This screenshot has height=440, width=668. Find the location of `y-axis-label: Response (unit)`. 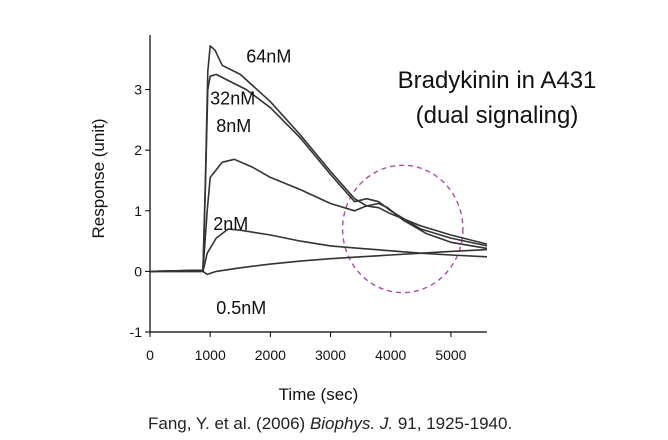

y-axis-label: Response (unit) is located at coordinates (98, 178).